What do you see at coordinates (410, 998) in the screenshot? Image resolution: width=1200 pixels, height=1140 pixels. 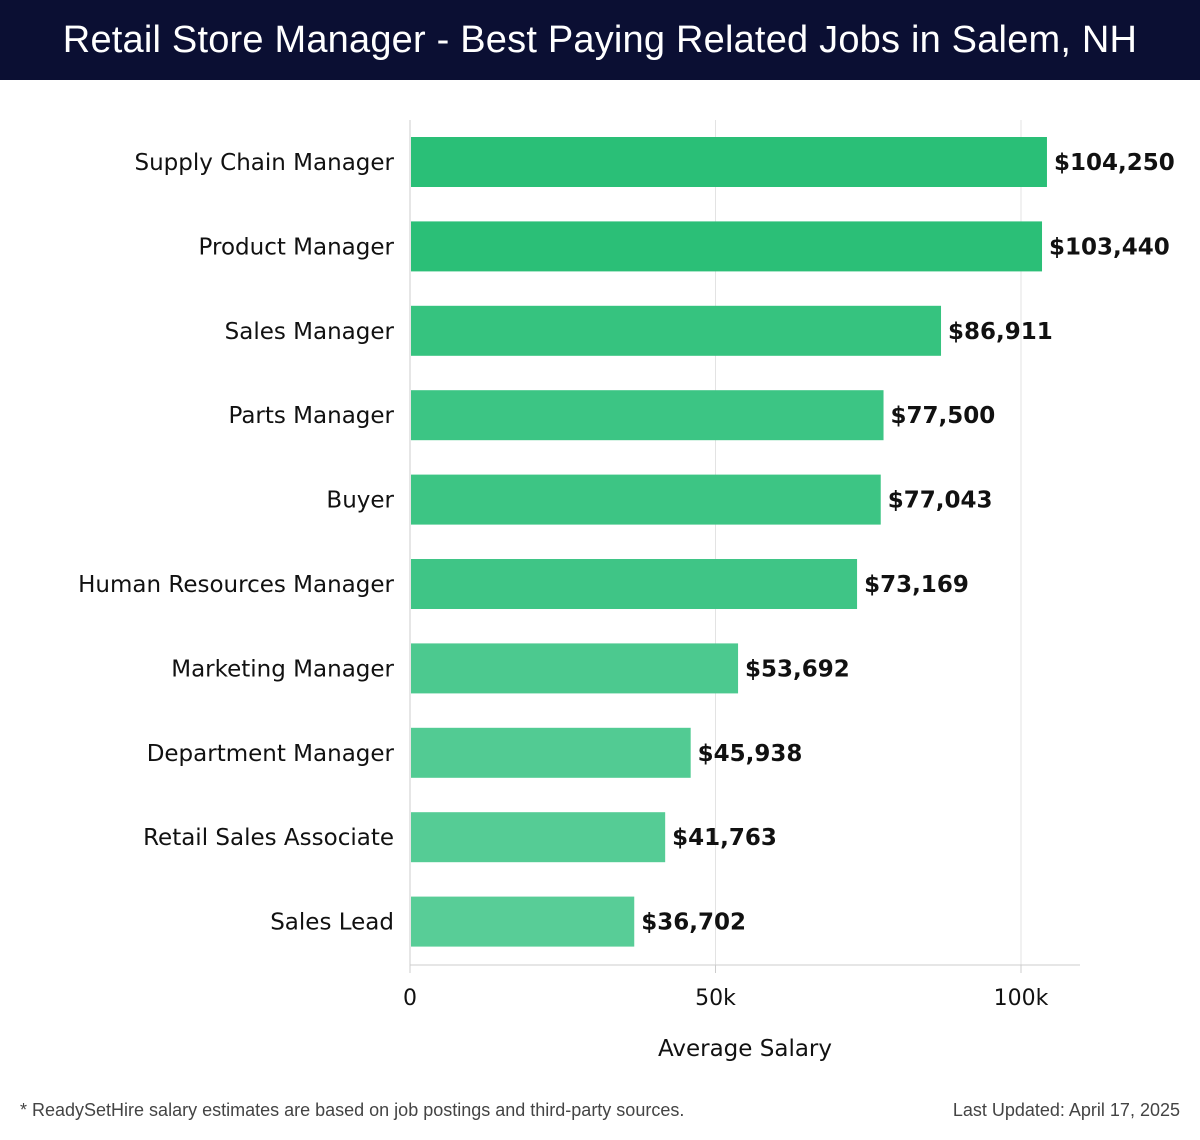 I see `x-tick-label: 0` at bounding box center [410, 998].